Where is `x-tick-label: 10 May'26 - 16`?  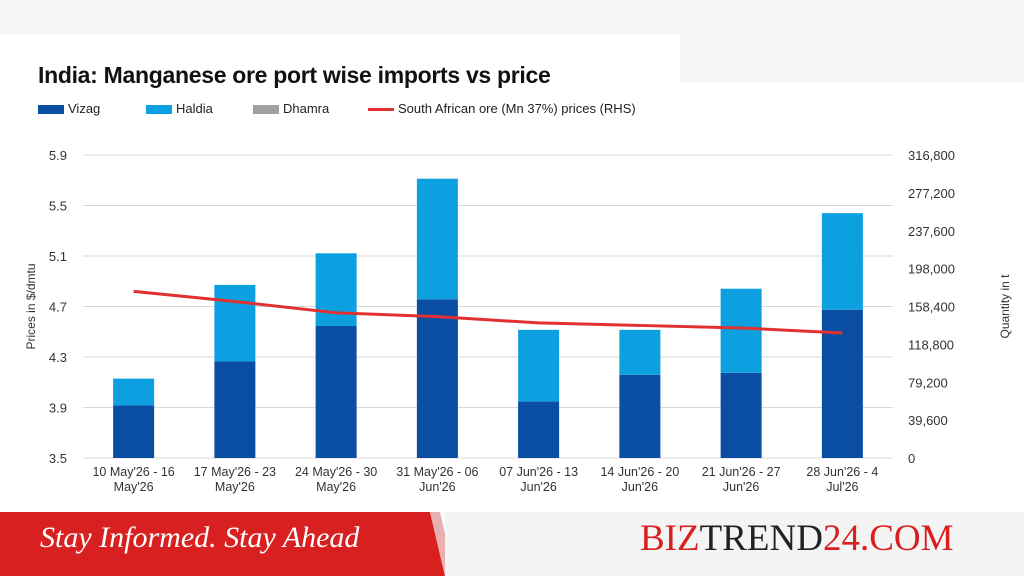 x-tick-label: 10 May'26 - 16 is located at coordinates (133, 472).